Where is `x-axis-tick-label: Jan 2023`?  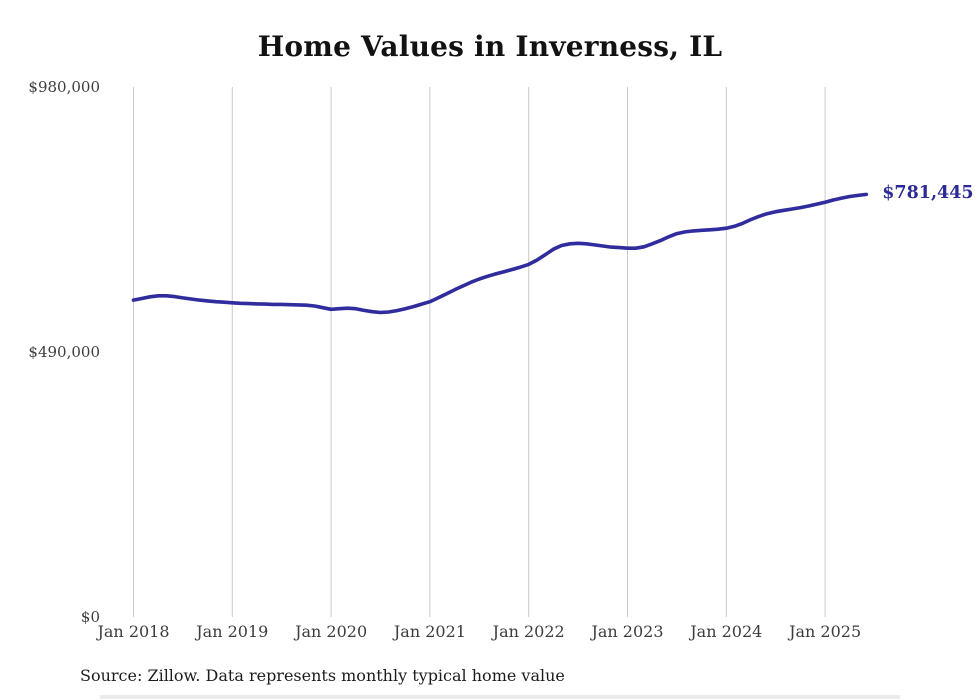 x-axis-tick-label: Jan 2023 is located at coordinates (627, 631).